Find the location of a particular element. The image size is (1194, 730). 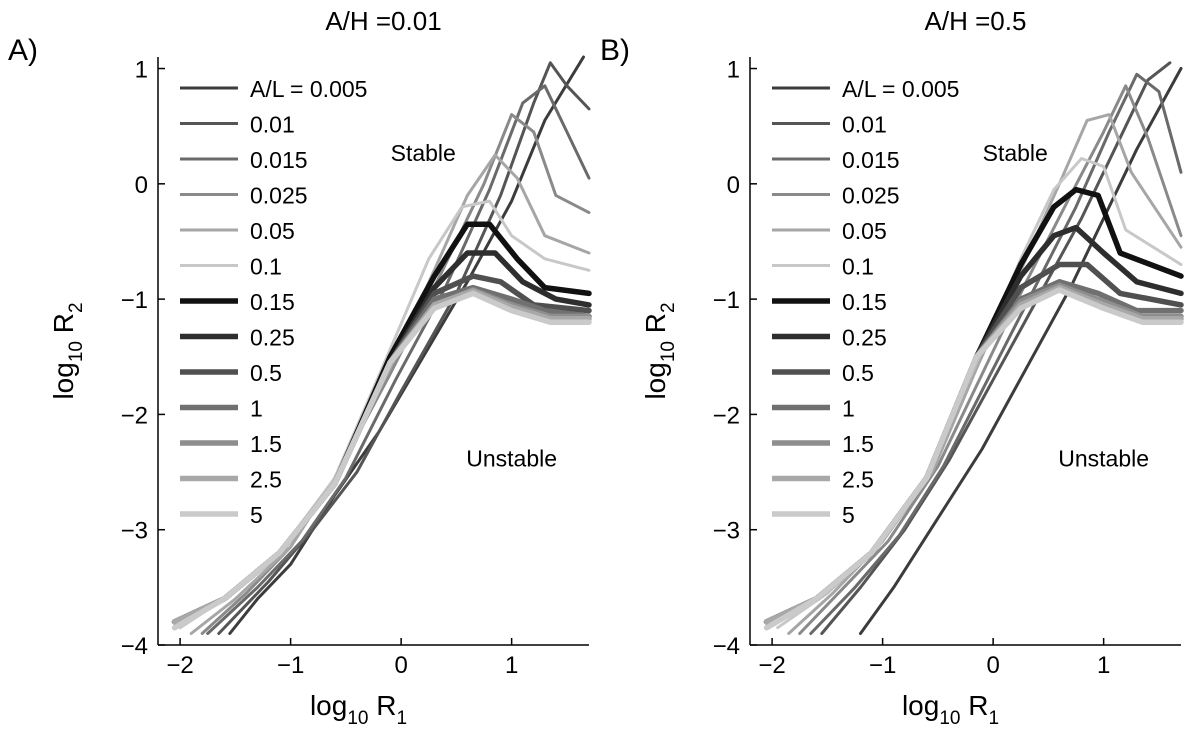

panel-label: A) is located at coordinates (23, 50).